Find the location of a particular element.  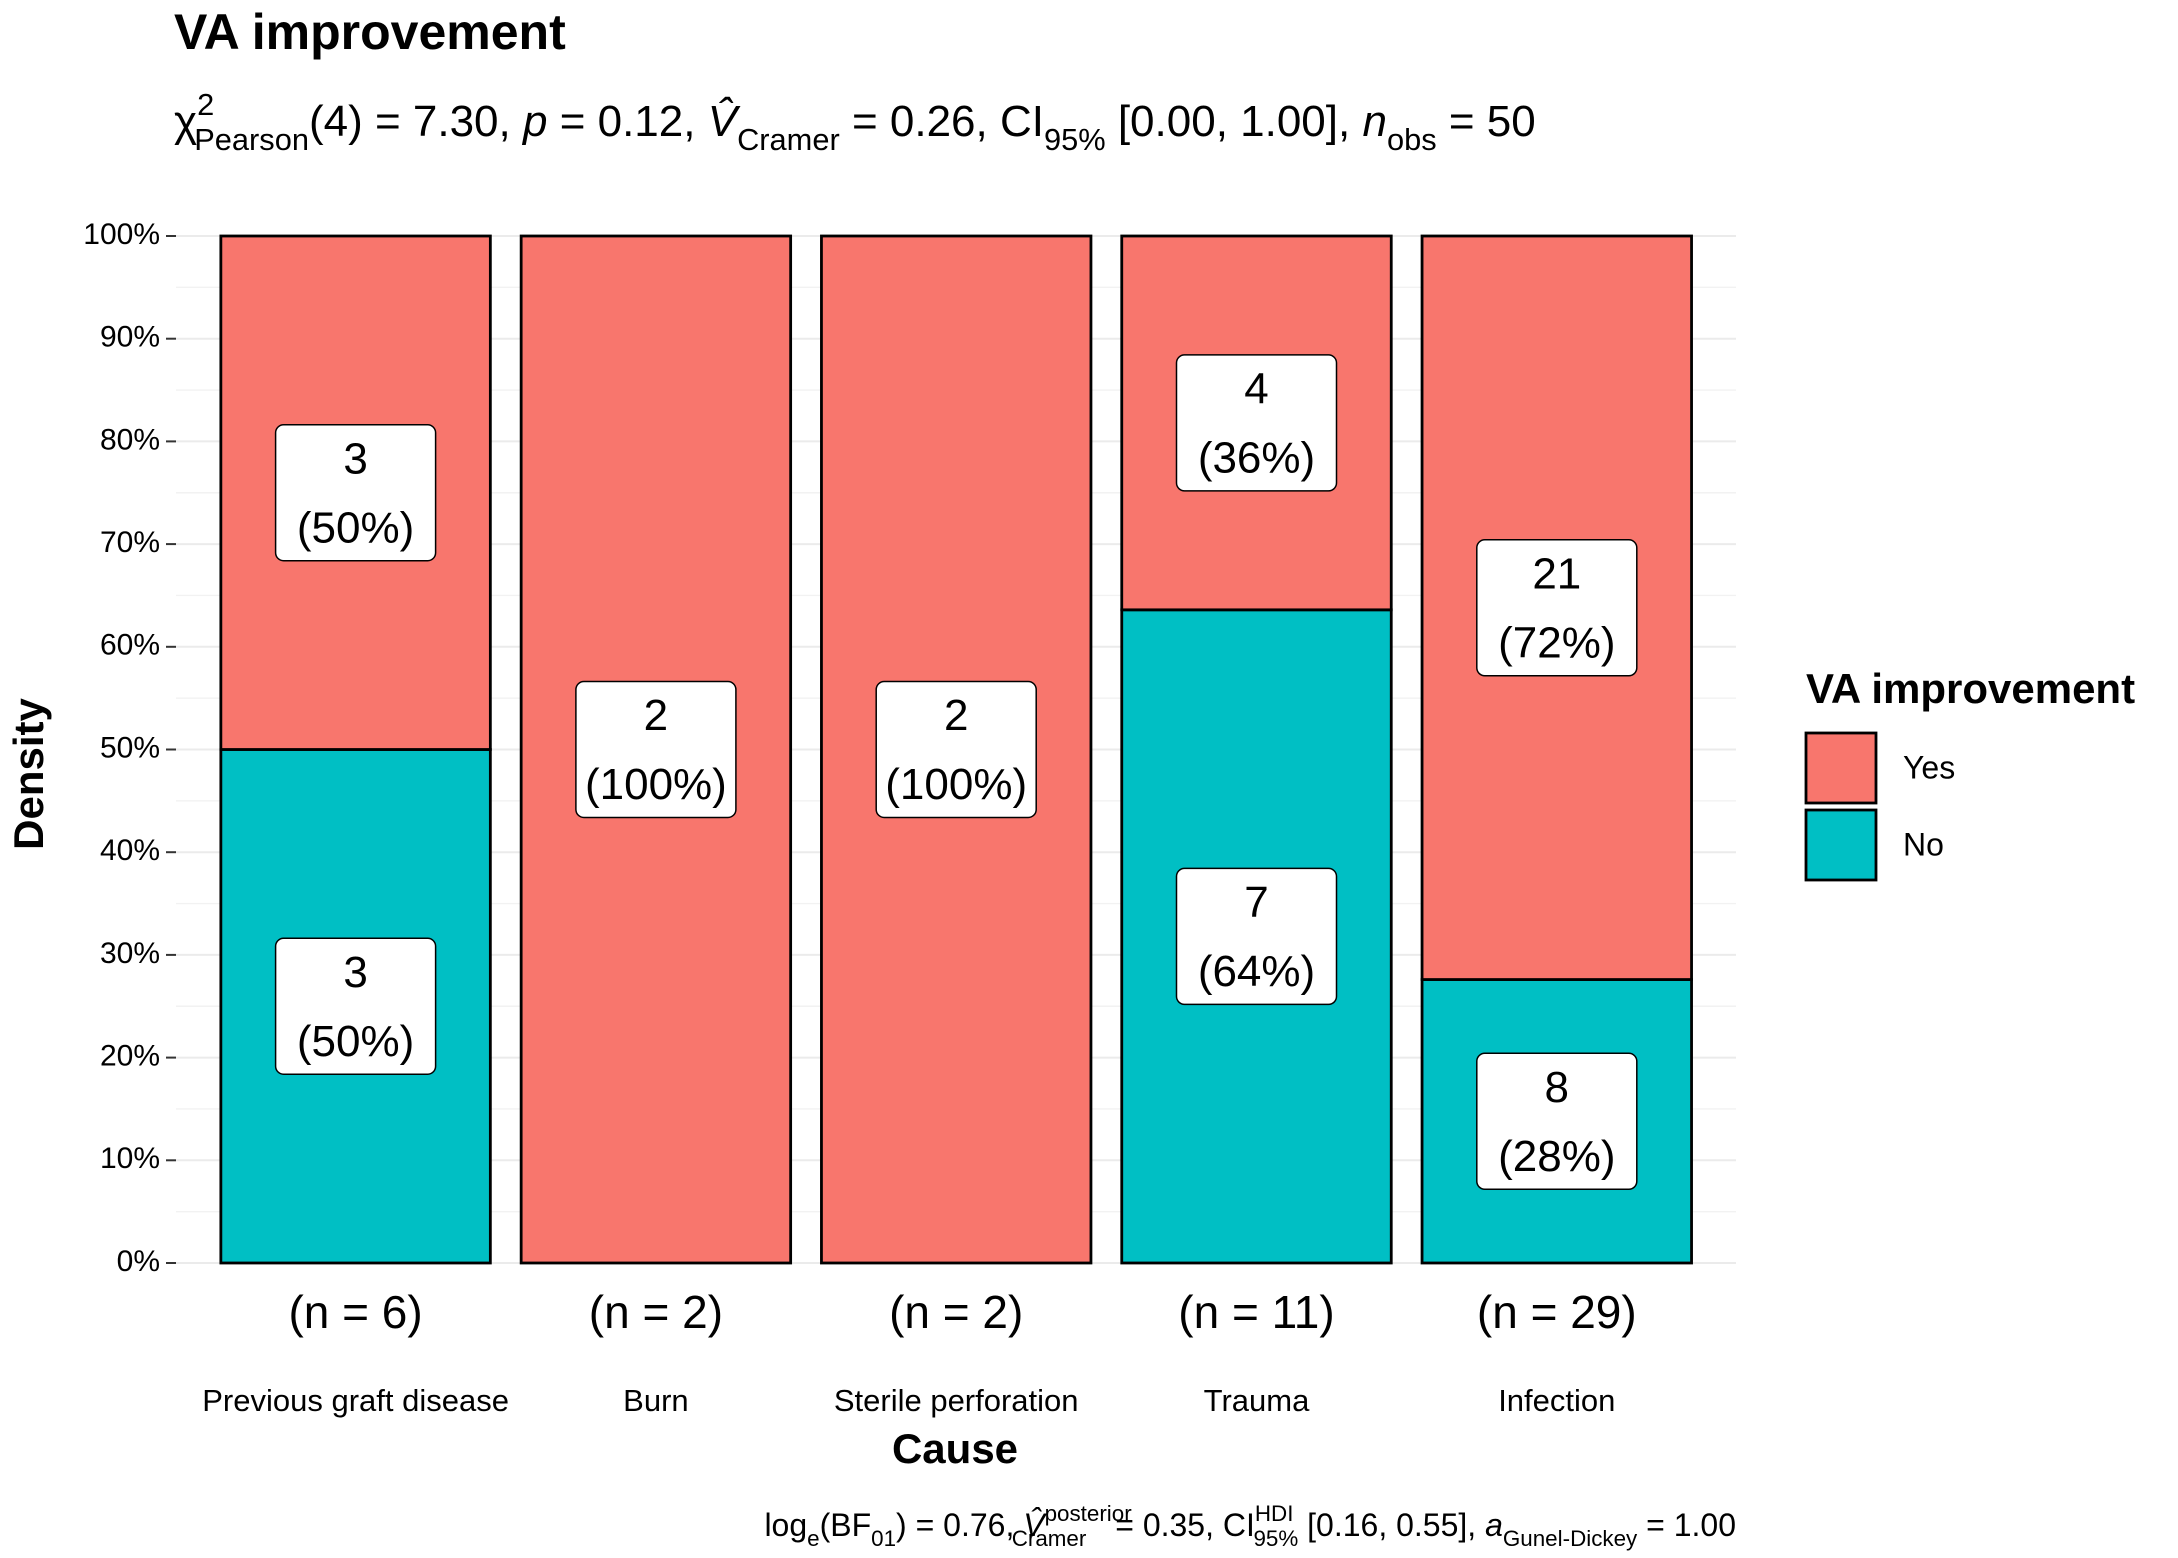

y-tick-label: 30% is located at coordinates (130, 953).